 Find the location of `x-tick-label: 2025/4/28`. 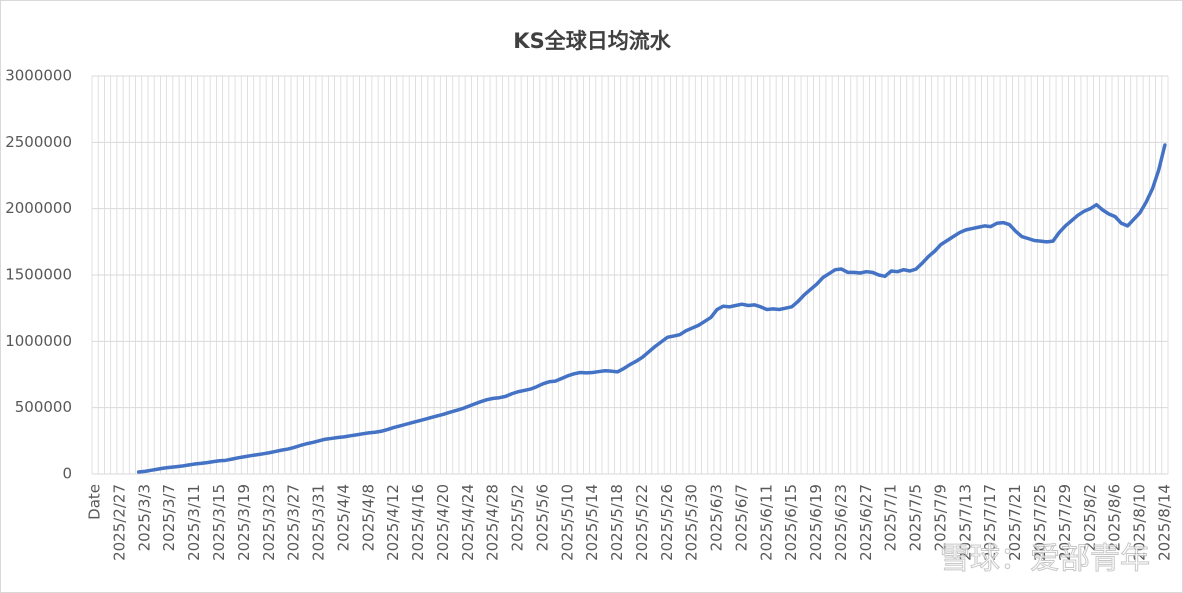

x-tick-label: 2025/4/28 is located at coordinates (493, 522).